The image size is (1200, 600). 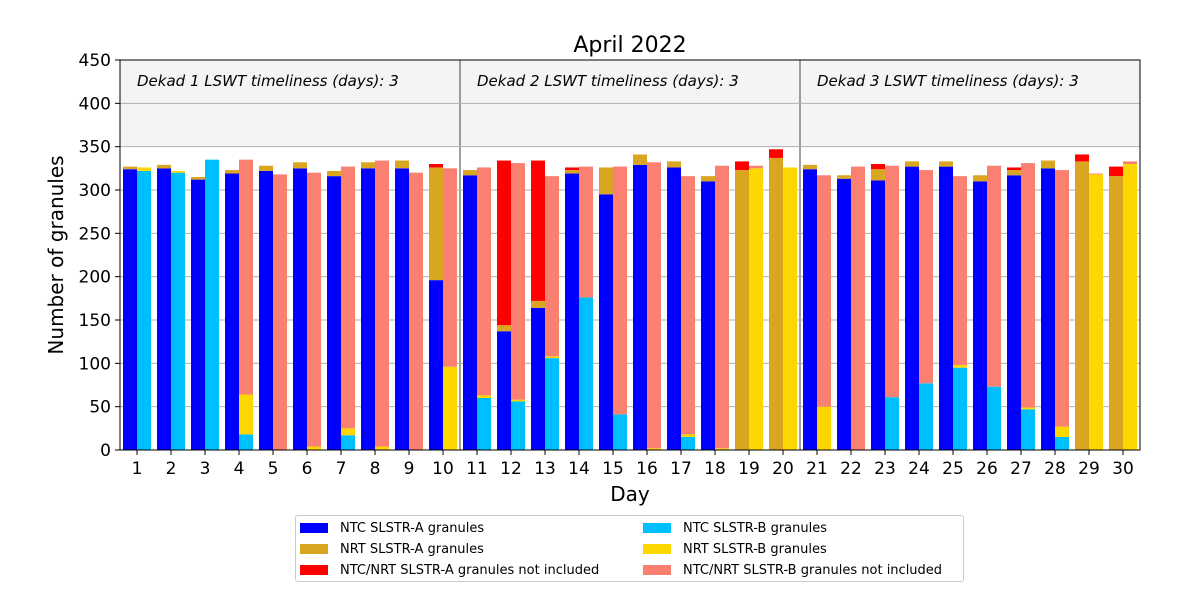 I want to click on y-tick-label: 400, so click(x=95, y=104).